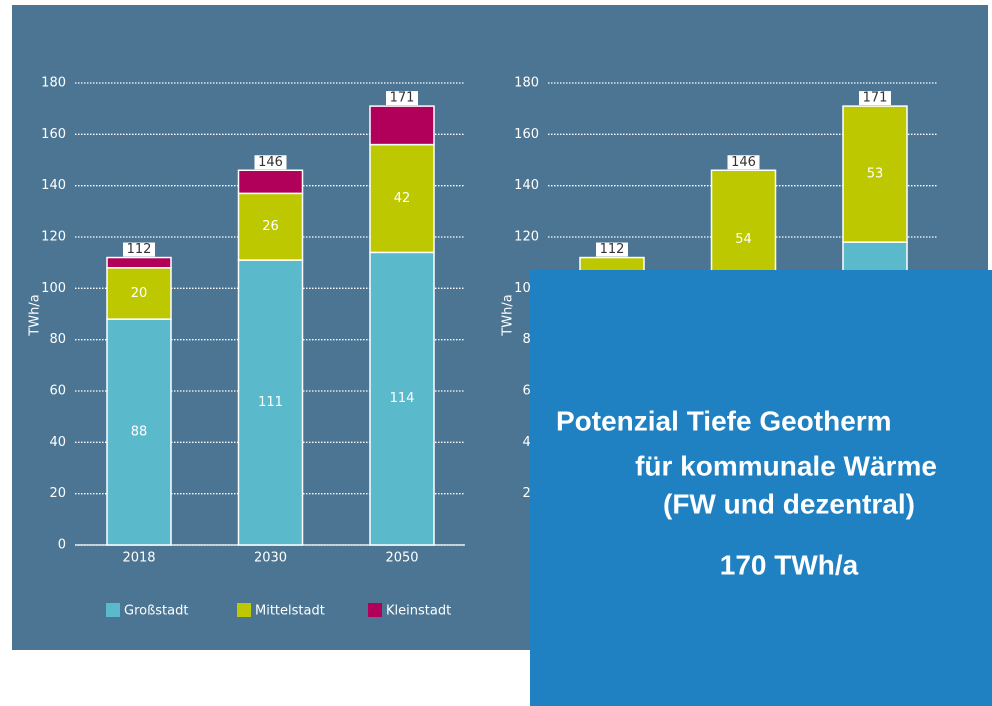  What do you see at coordinates (270, 226) in the screenshot?
I see `value-label: 26` at bounding box center [270, 226].